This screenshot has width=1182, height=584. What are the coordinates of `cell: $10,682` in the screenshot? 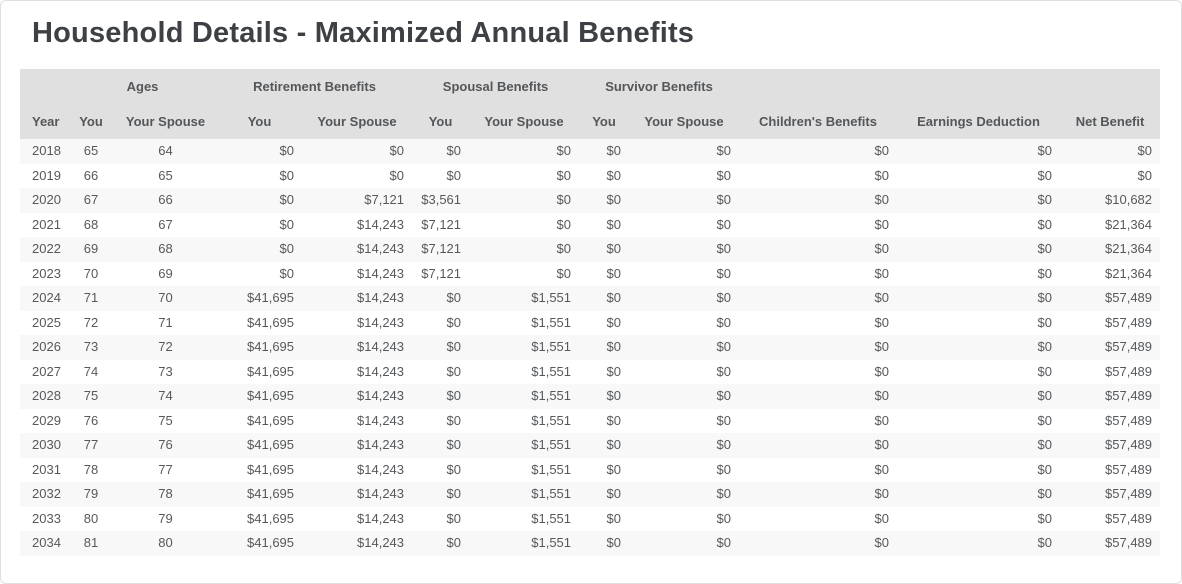 It's located at (1129, 199).